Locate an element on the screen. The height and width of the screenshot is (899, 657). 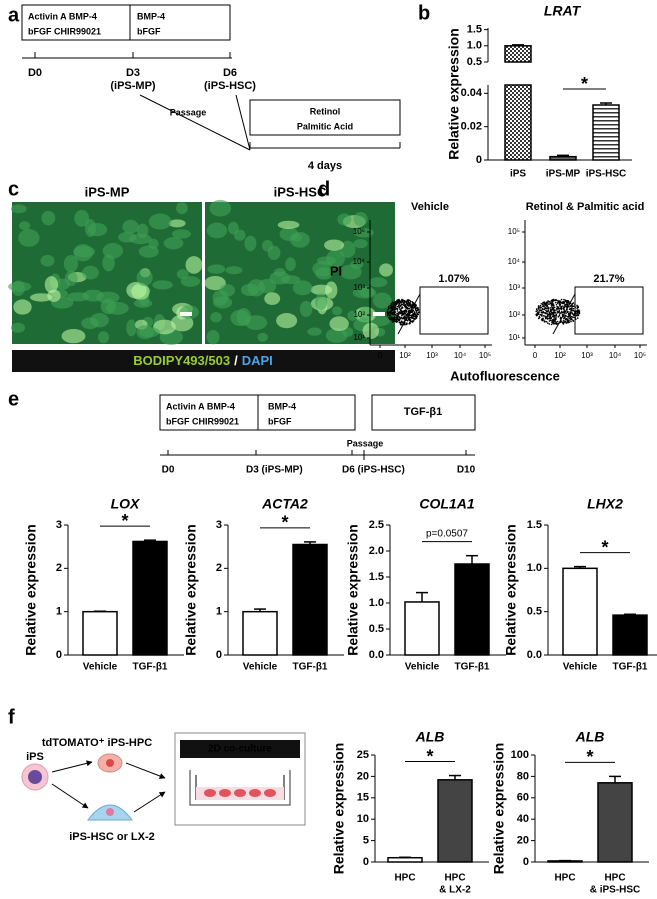
y-tick-label: 10² is located at coordinates (514, 314).